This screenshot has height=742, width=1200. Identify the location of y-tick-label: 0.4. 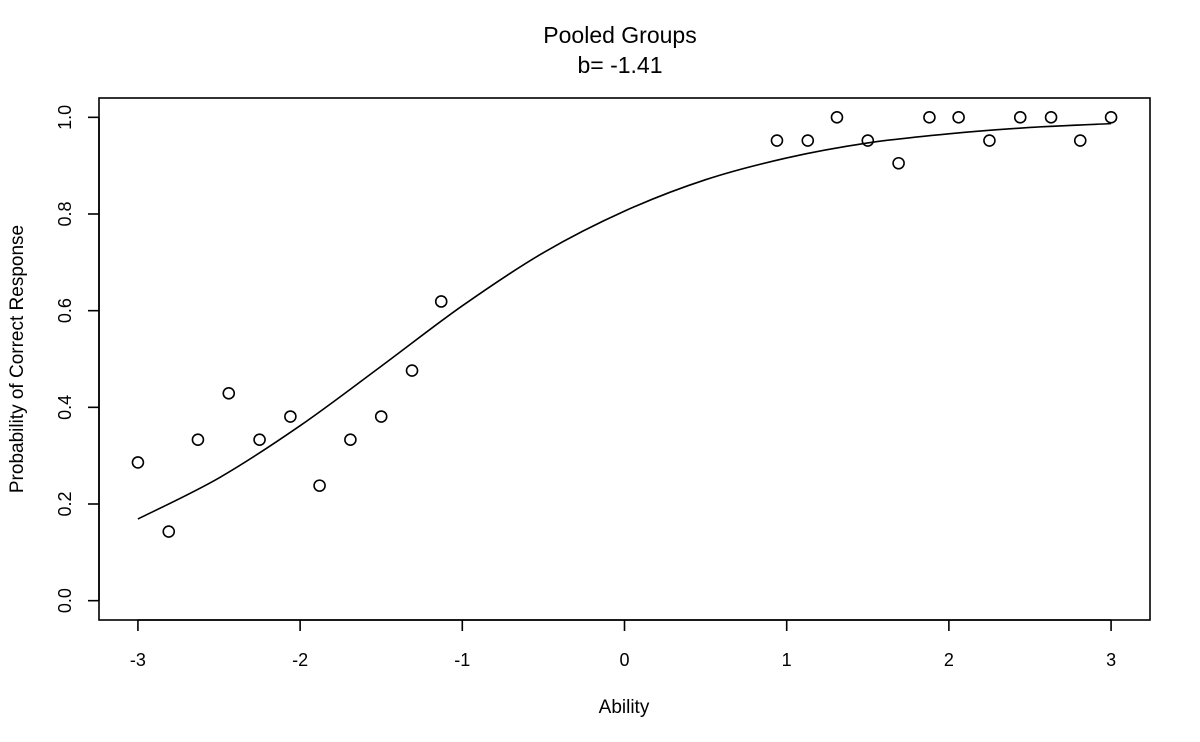
(65, 407).